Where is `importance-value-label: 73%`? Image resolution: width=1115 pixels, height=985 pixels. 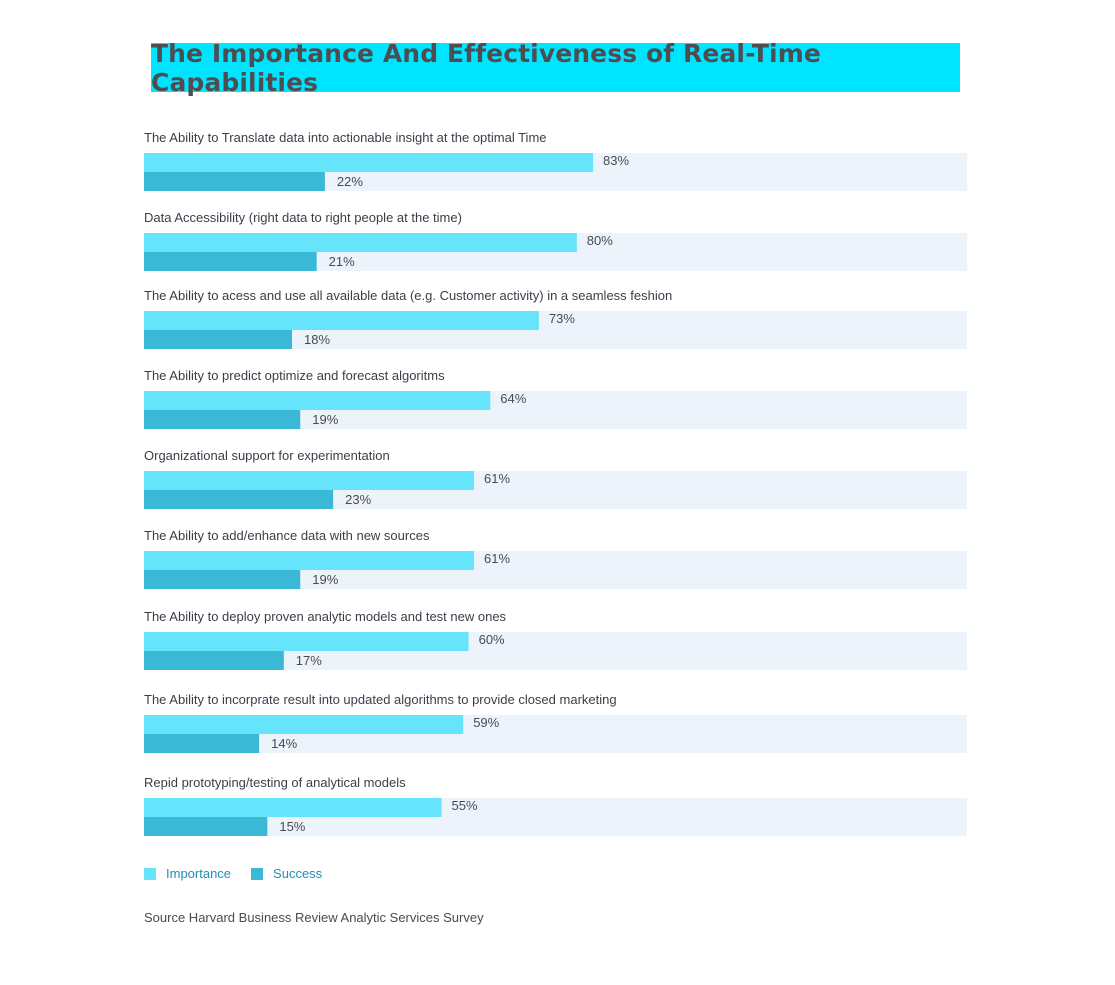 importance-value-label: 73% is located at coordinates (562, 318).